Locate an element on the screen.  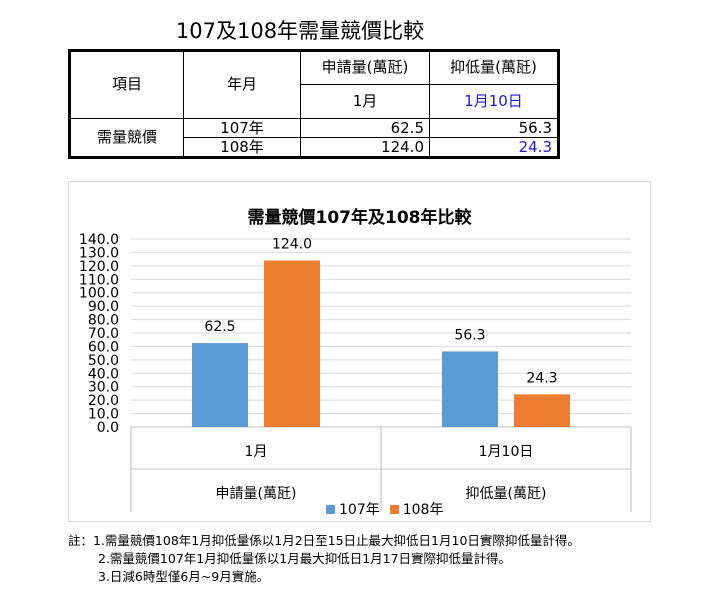
y-tick-label: 20.0 is located at coordinates (103, 401).